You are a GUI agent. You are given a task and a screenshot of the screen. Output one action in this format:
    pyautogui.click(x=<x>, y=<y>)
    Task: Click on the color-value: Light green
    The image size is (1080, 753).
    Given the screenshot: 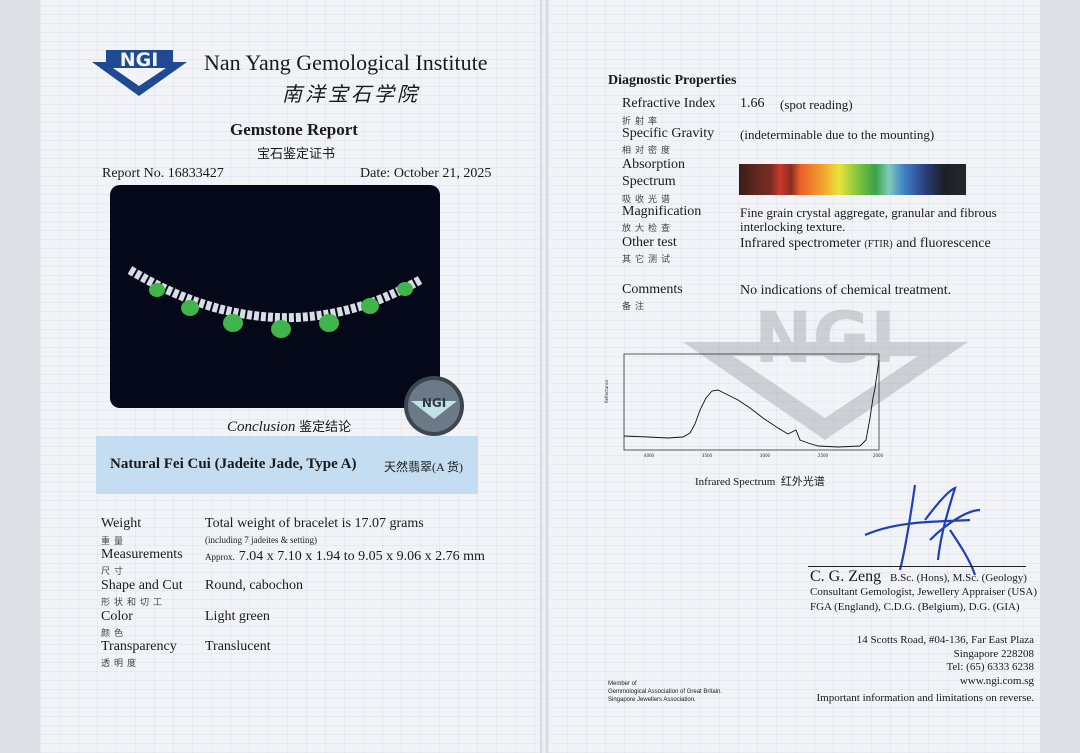 What is the action you would take?
    pyautogui.click(x=237, y=616)
    